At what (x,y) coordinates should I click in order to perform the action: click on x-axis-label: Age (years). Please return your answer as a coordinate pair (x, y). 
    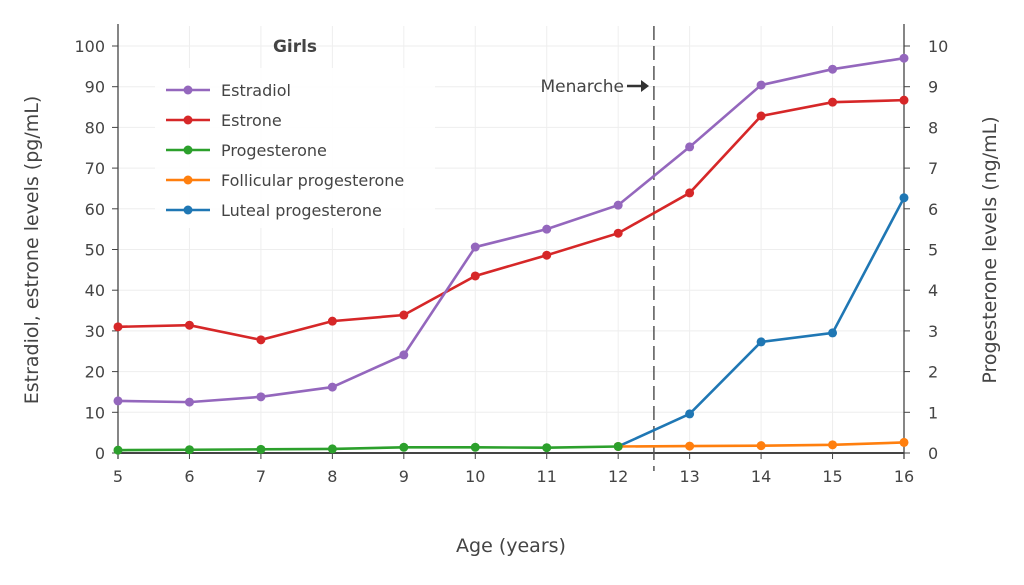
    Looking at the image, I should click on (511, 546).